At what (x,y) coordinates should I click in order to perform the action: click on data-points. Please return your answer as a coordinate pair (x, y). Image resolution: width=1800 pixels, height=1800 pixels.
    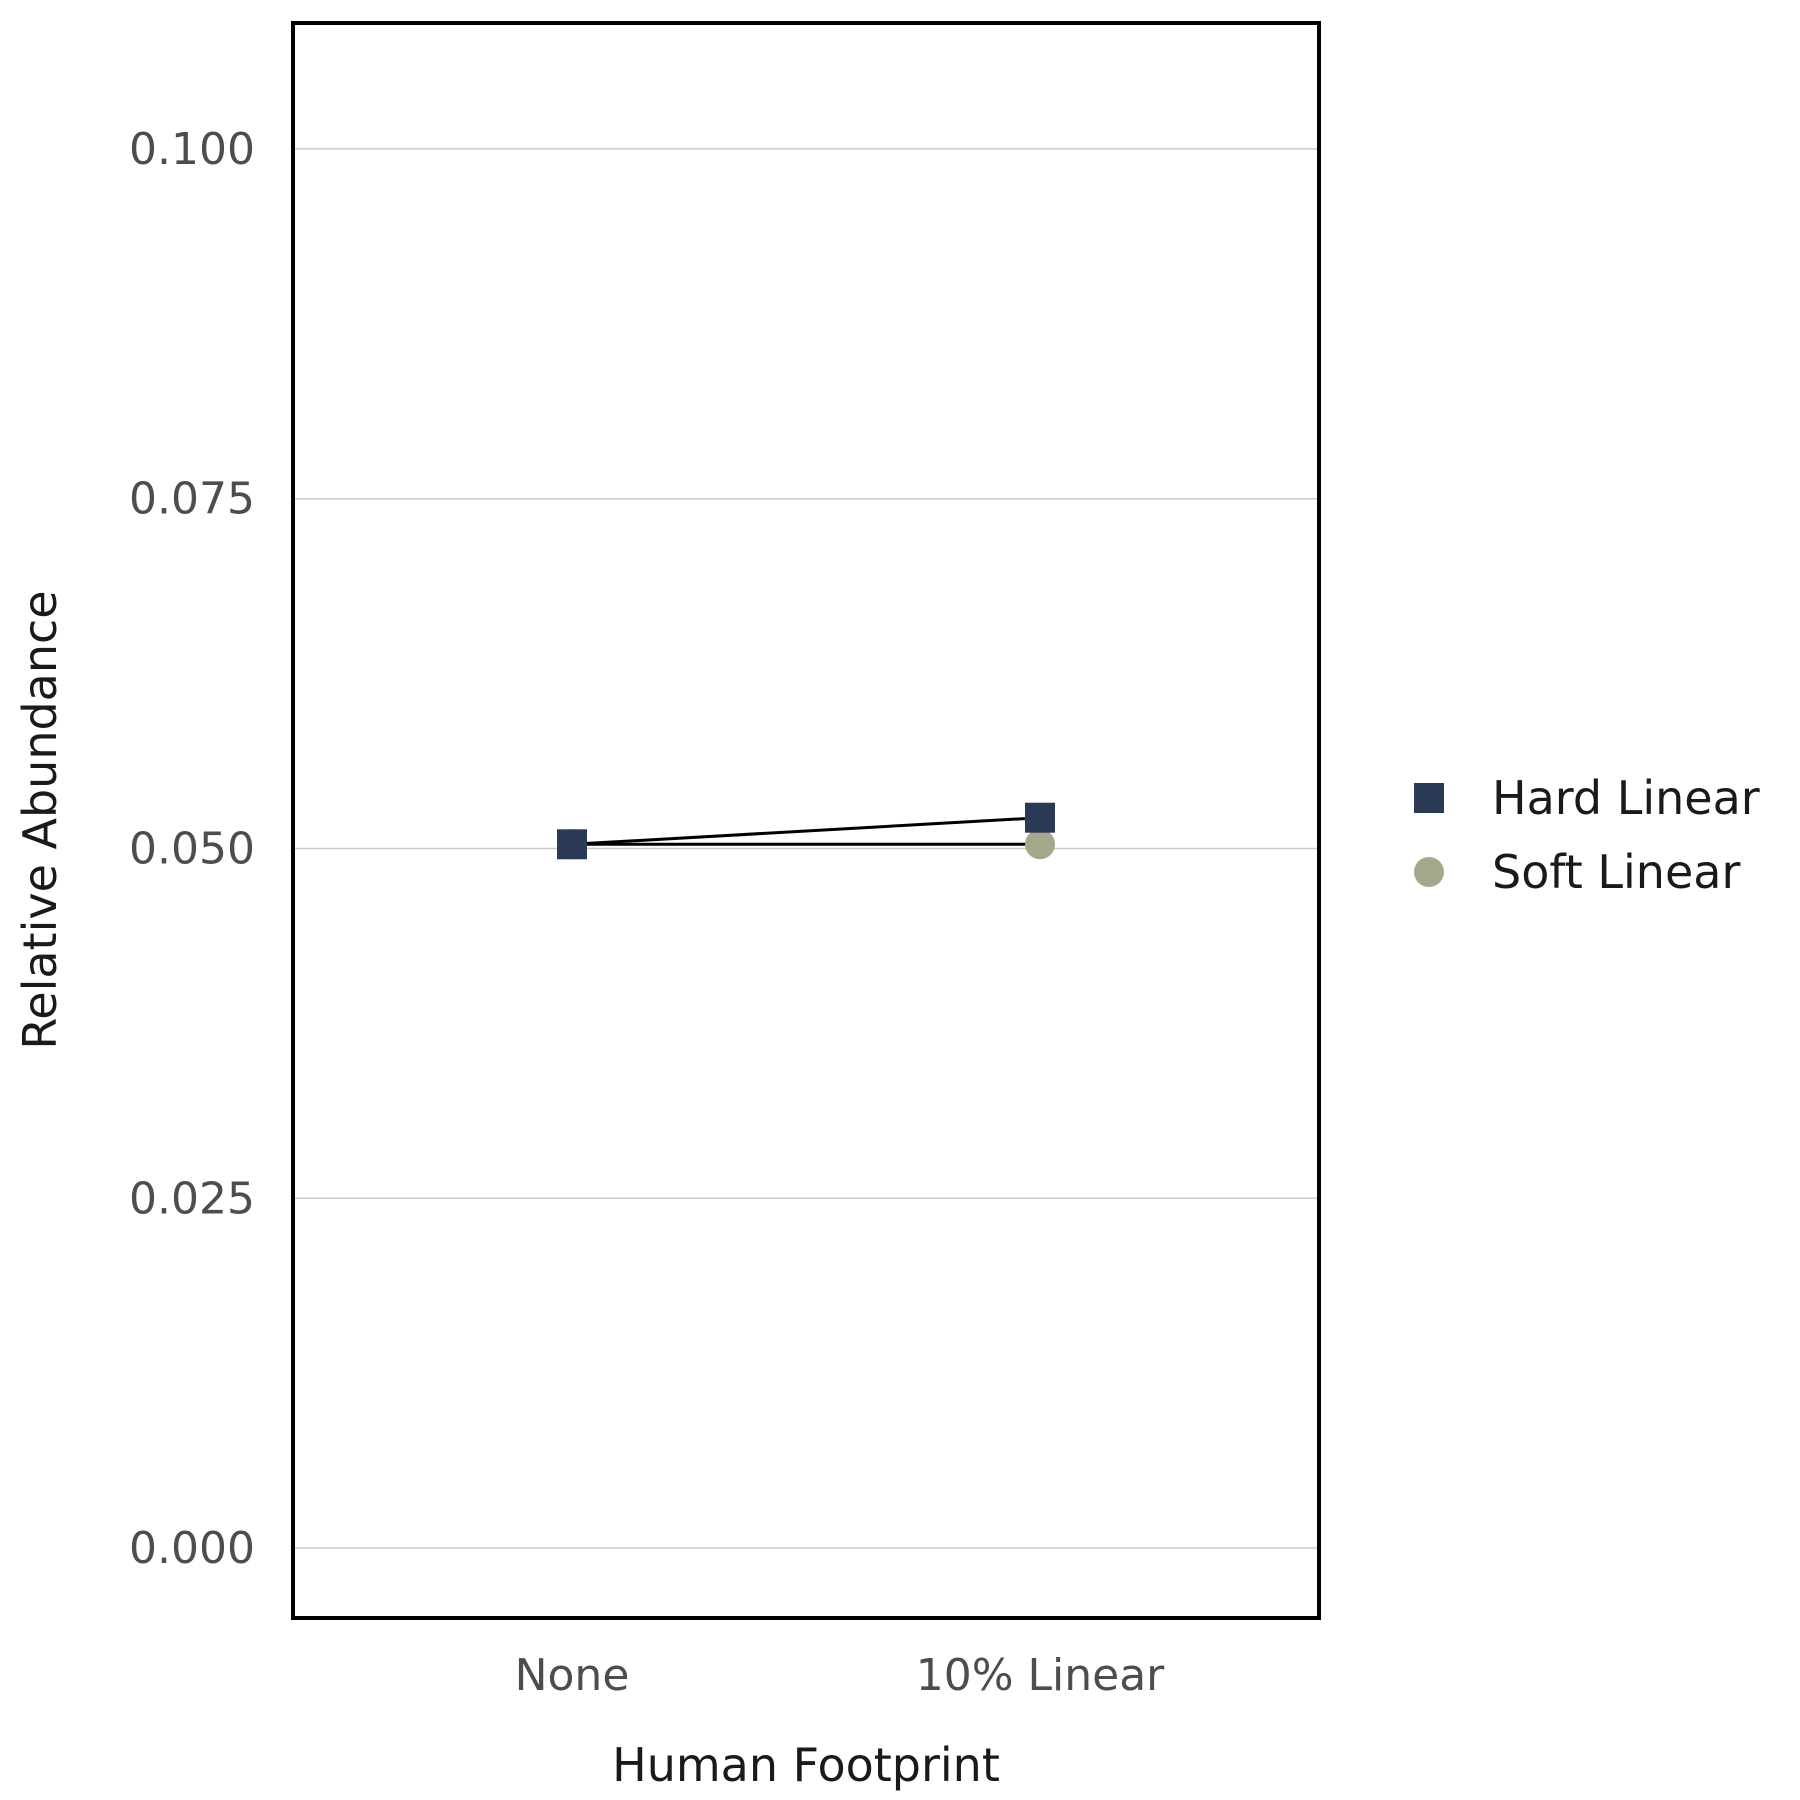
    Looking at the image, I should click on (806, 831).